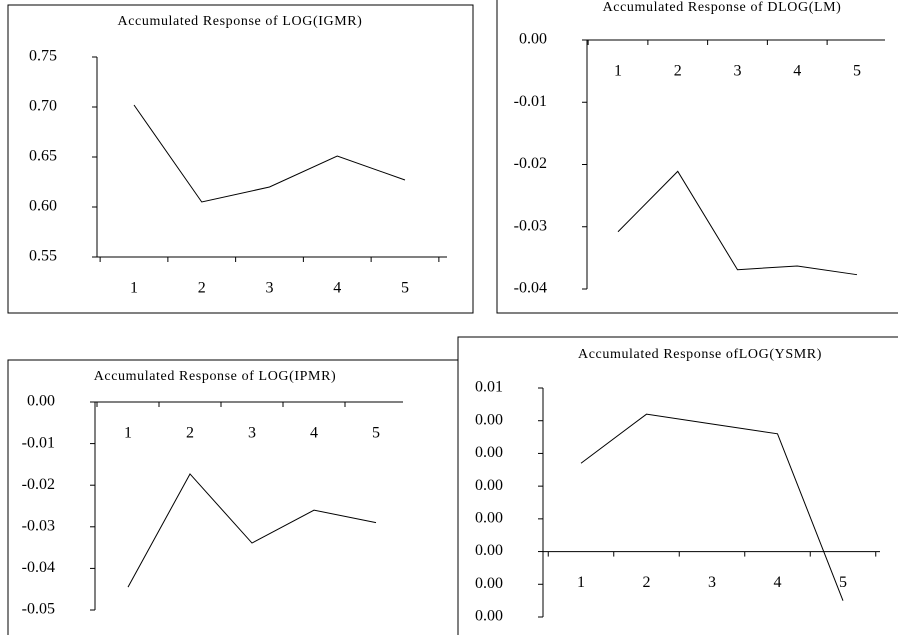  Describe the element at coordinates (43, 106) in the screenshot. I see `y-tick-label: 0.70` at that location.